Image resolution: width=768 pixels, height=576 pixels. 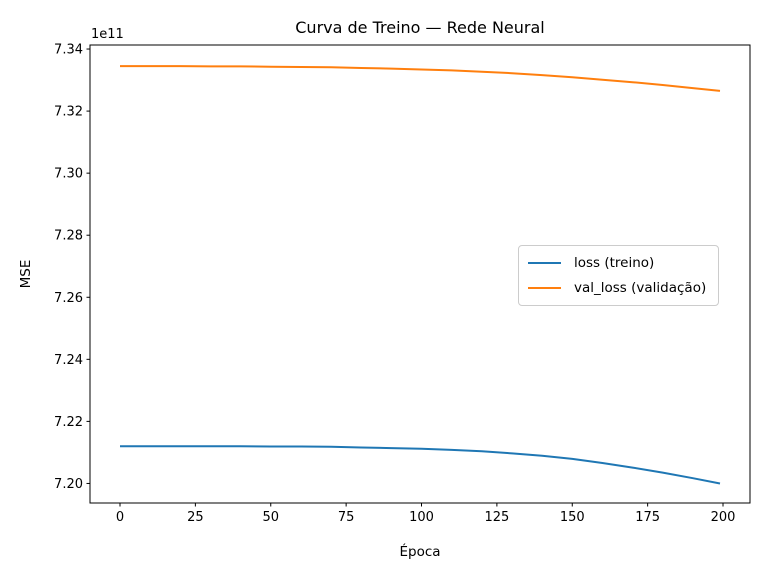 I want to click on x-tick-label: 50, so click(x=270, y=517).